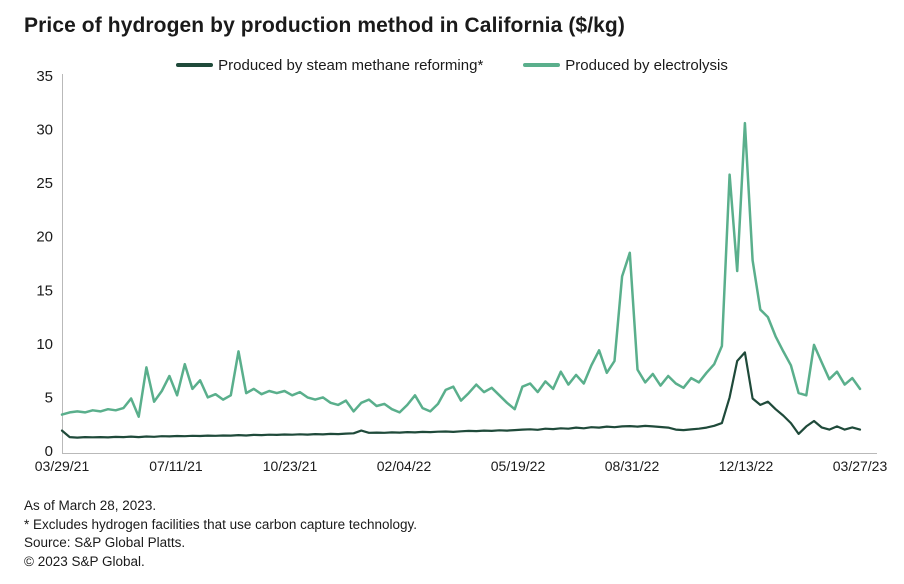  Describe the element at coordinates (44, 290) in the screenshot. I see `y-tick-label: 15` at that location.